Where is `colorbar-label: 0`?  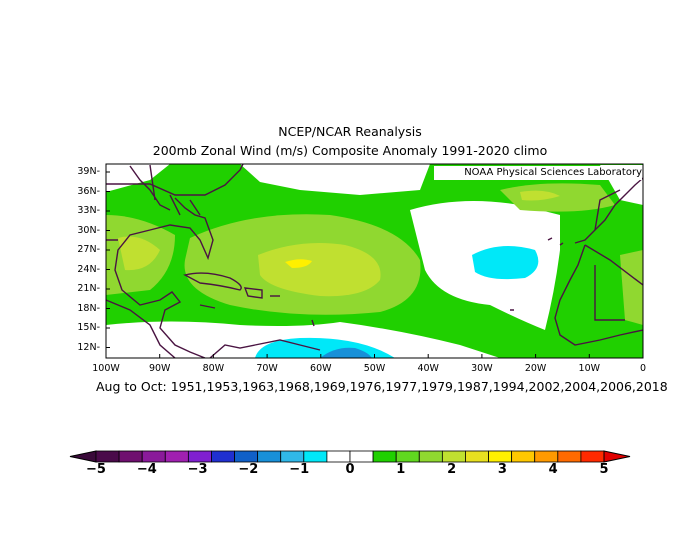
colorbar-label: 0 is located at coordinates (350, 469).